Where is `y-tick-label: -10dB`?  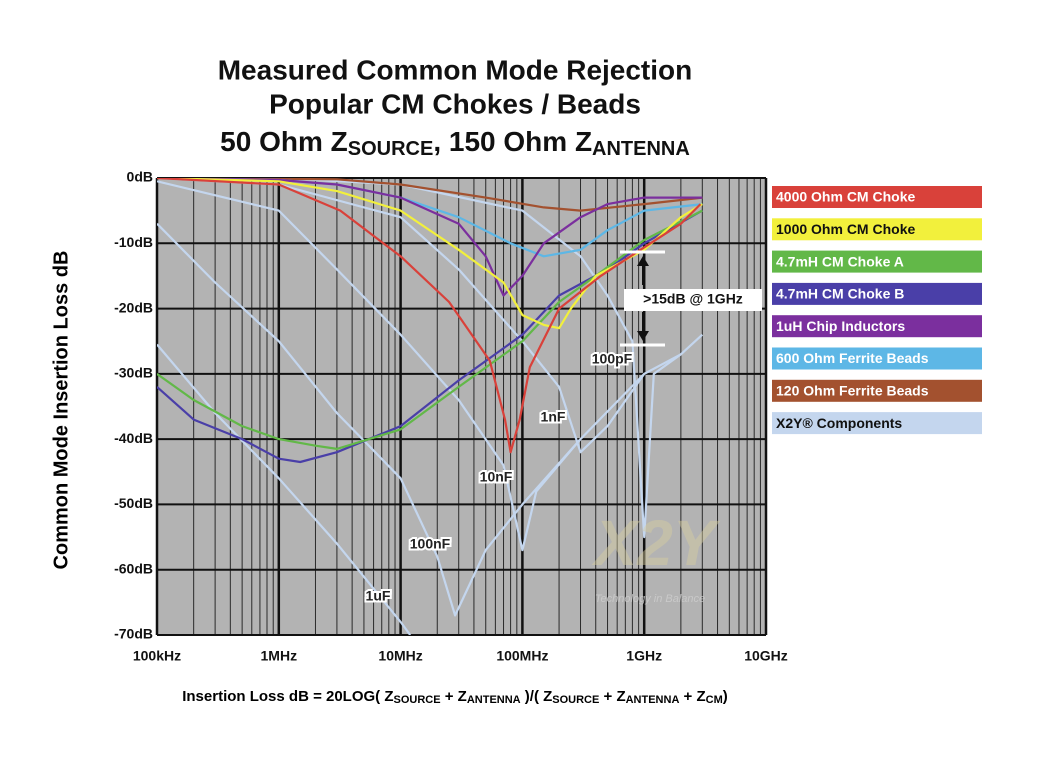
y-tick-label: -10dB is located at coordinates (133, 242).